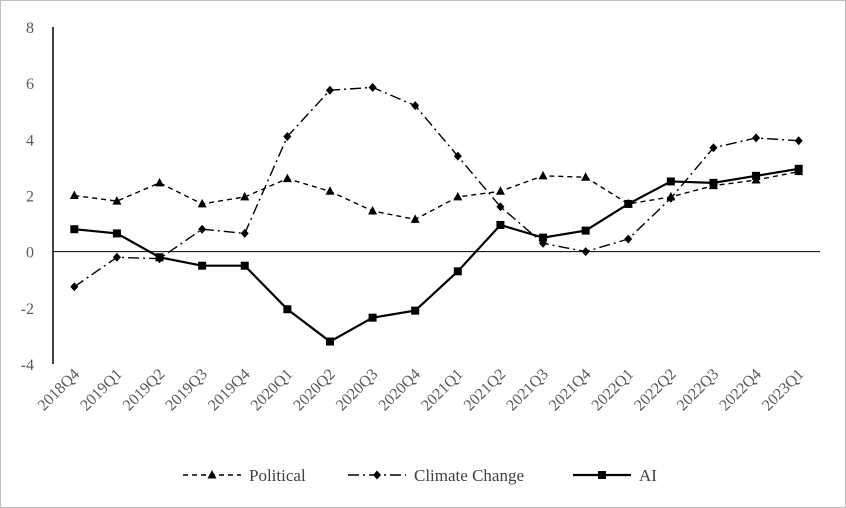 The image size is (846, 508). What do you see at coordinates (655, 390) in the screenshot?
I see `x-tick-label: 2022Q2` at bounding box center [655, 390].